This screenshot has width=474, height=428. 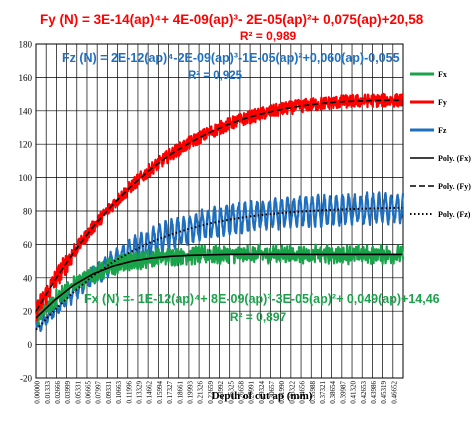 What do you see at coordinates (313, 392) in the screenshot?
I see `x-tick-label: 0.35988` at bounding box center [313, 392].